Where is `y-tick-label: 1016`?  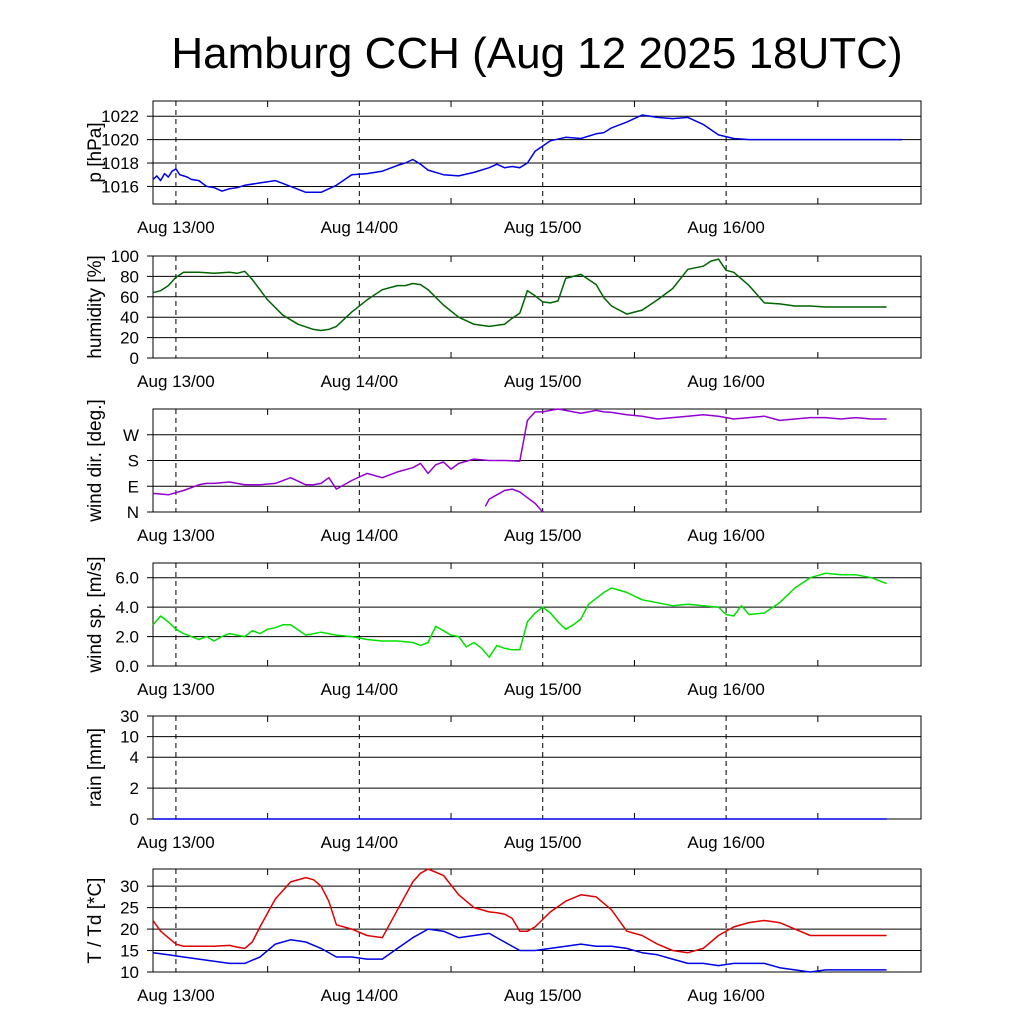 y-tick-label: 1016 is located at coordinates (120, 186).